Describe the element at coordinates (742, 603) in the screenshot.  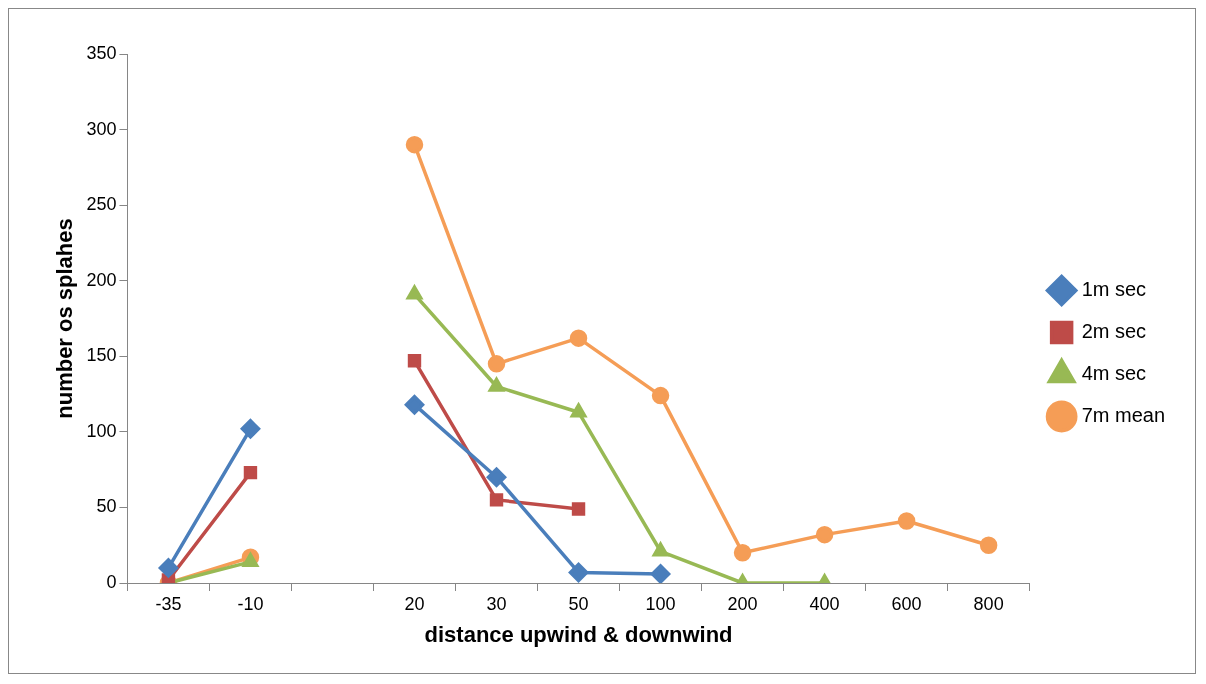
I see `x-tick-label: 200` at that location.